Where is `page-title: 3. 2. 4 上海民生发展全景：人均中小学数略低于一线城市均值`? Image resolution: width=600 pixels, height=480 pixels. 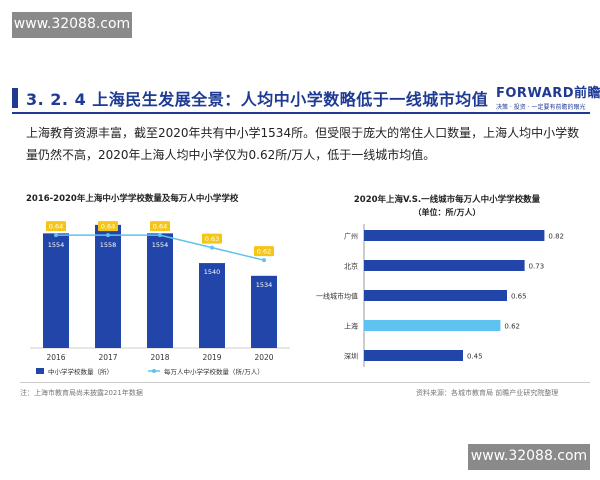 page-title: 3. 2. 4 上海民生发展全景：人均中小学数略低于一线城市均值 is located at coordinates (257, 99).